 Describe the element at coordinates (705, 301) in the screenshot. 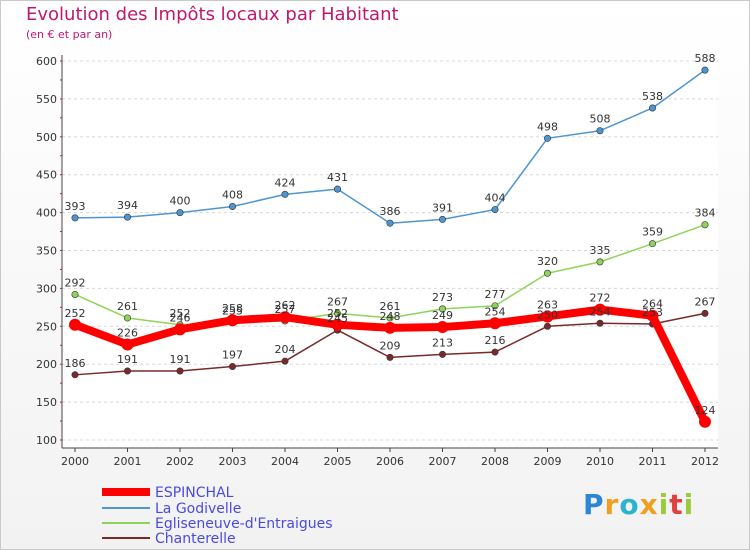

I see `data-label: 267` at that location.